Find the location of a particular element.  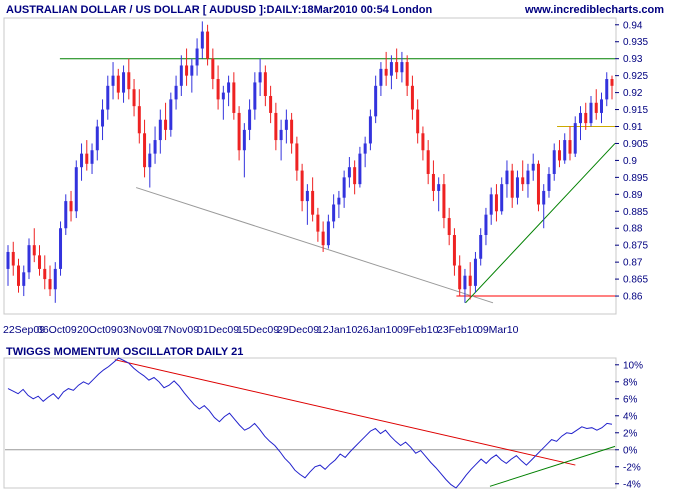

price-tick-label: 0.86 is located at coordinates (633, 297).